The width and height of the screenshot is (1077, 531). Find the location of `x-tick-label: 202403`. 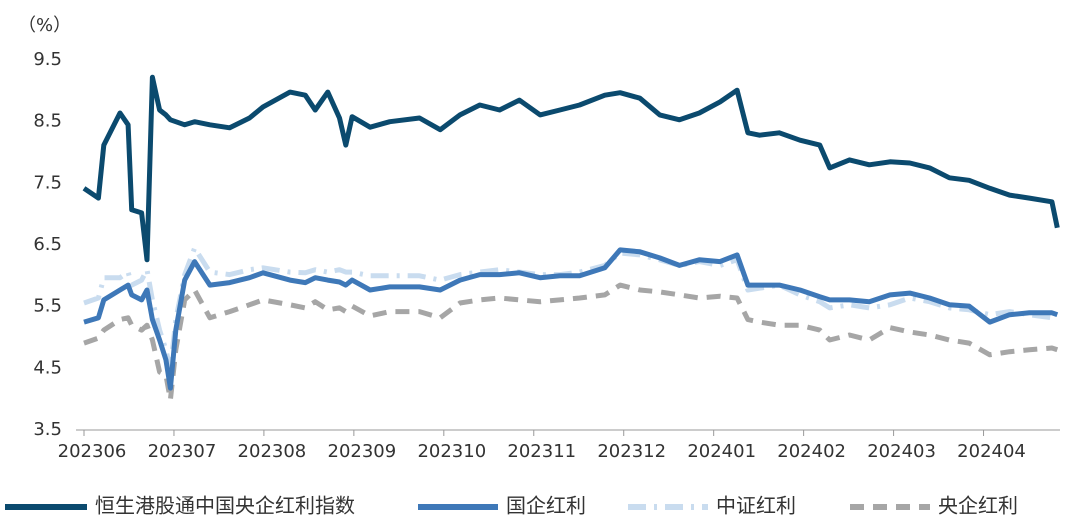

x-tick-label: 202403 is located at coordinates (901, 451).